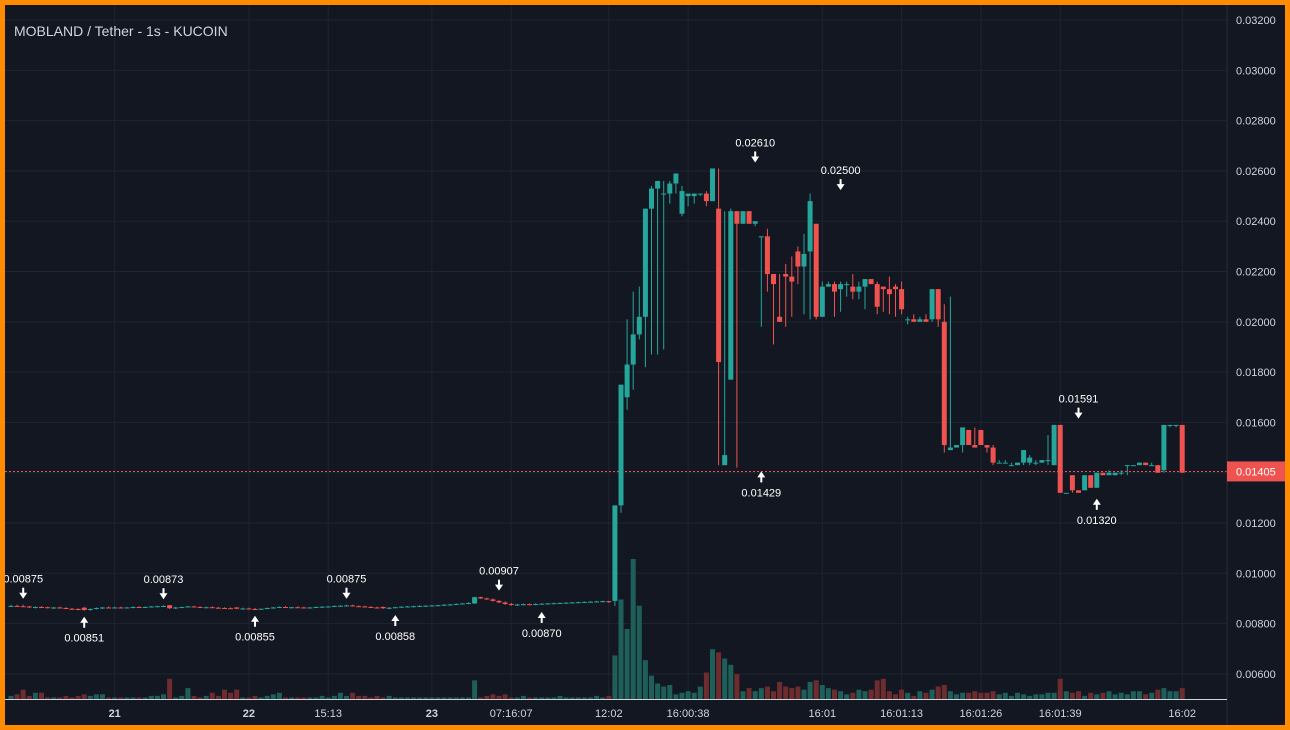 The width and height of the screenshot is (1290, 730). Describe the element at coordinates (24, 580) in the screenshot. I see `annotation-label: 0.00875` at that location.